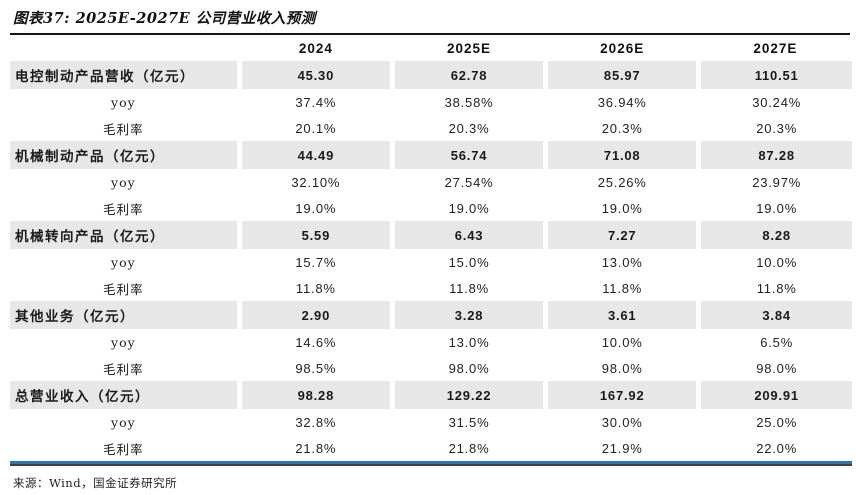  What do you see at coordinates (467, 395) in the screenshot?
I see `table-cell: 129.22` at bounding box center [467, 395].